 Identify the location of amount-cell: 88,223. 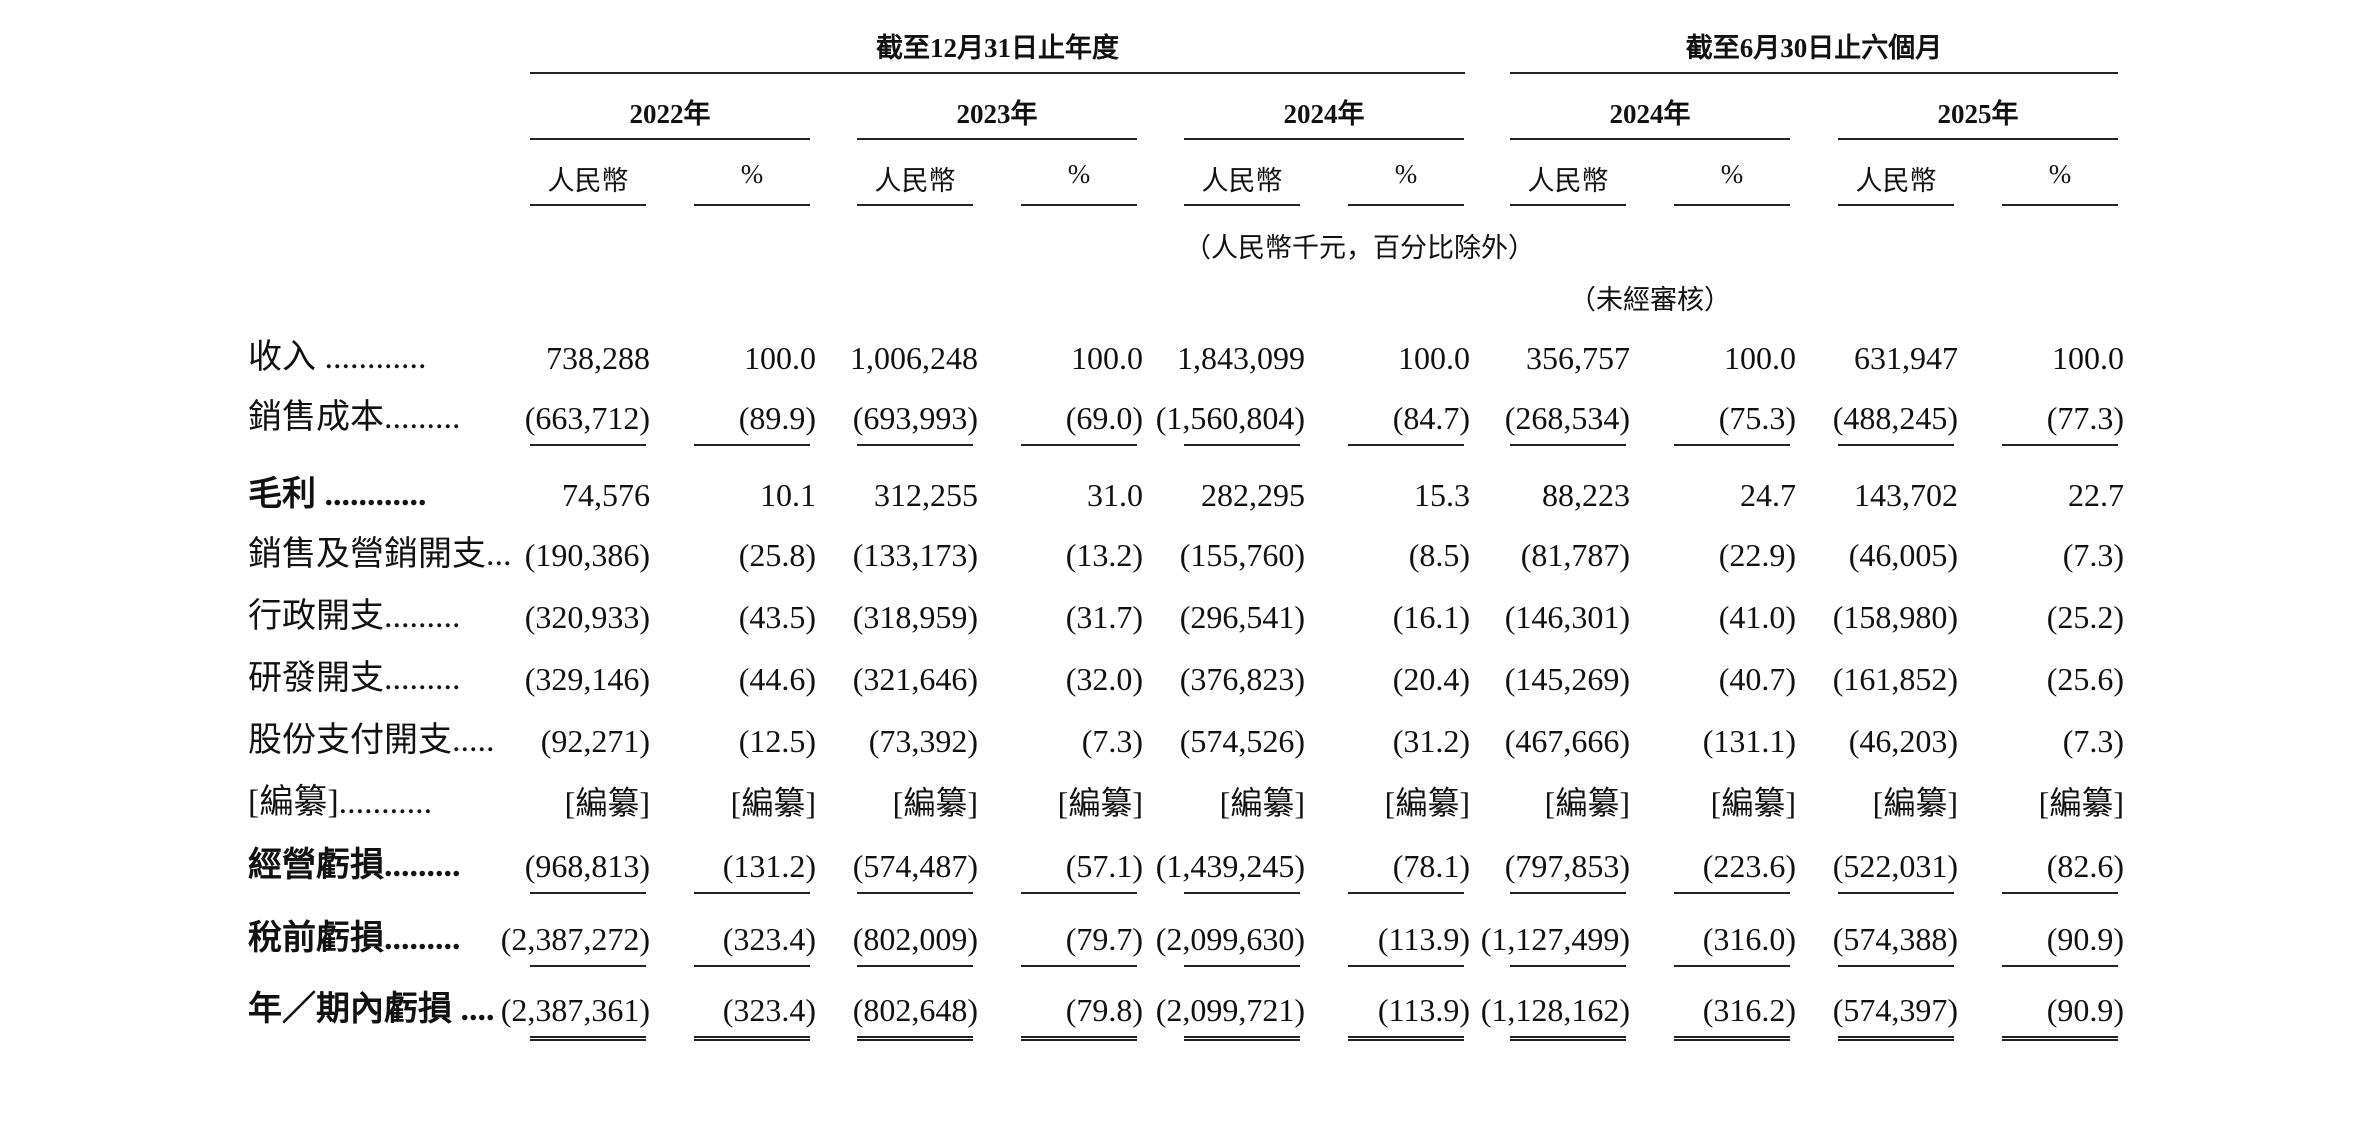
(1586, 495).